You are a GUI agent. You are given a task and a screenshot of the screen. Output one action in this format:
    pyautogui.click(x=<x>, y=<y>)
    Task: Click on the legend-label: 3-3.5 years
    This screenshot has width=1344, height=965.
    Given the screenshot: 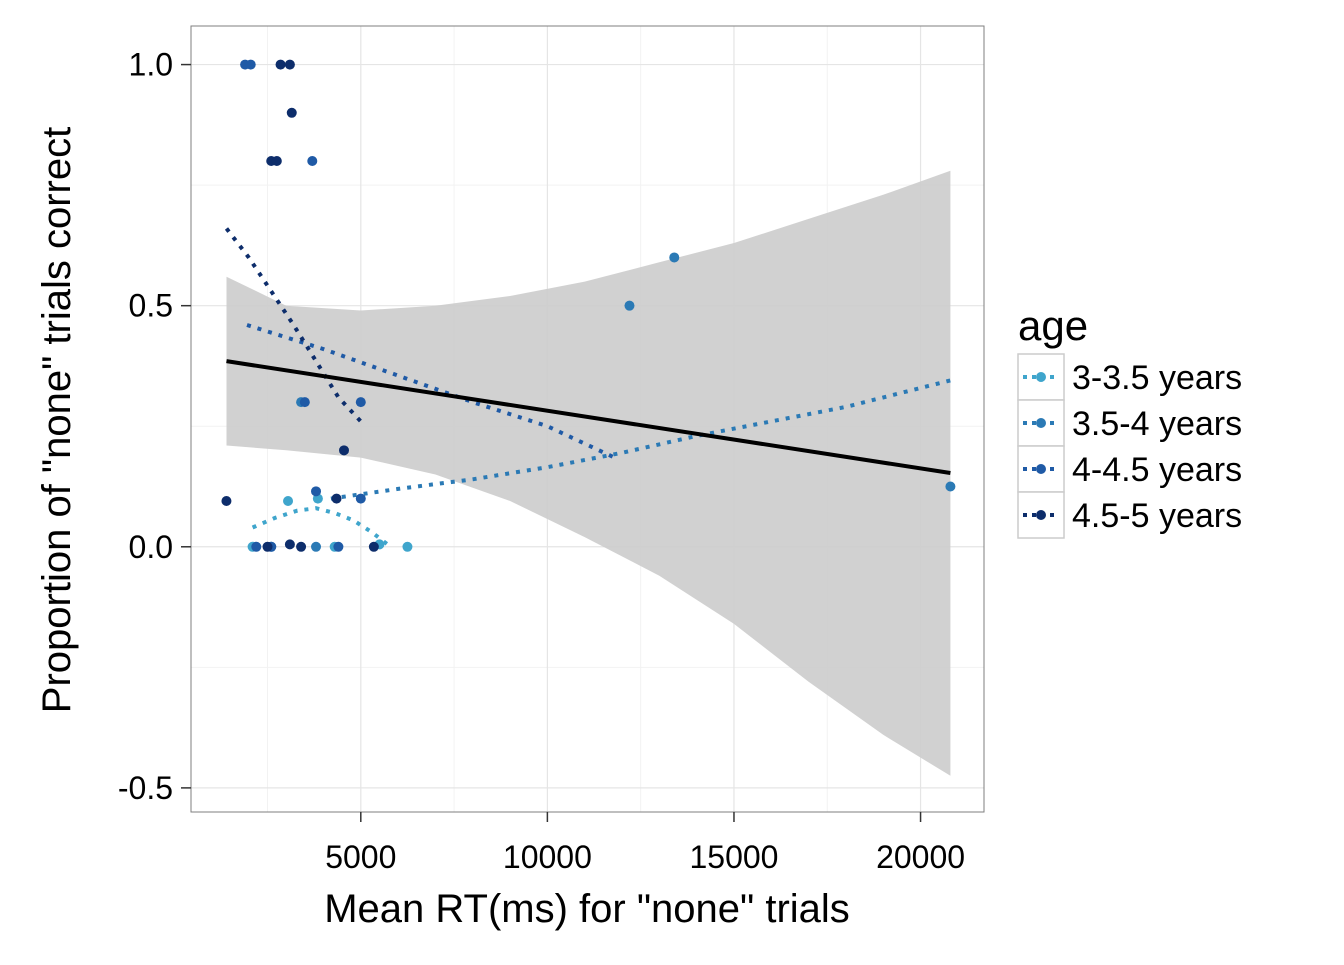 What is the action you would take?
    pyautogui.click(x=1157, y=378)
    